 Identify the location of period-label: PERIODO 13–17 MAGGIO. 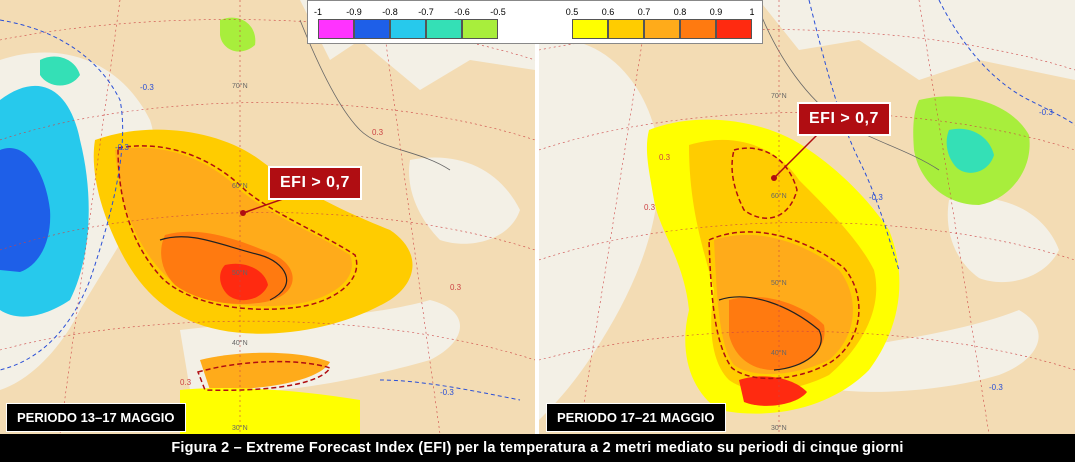
(96, 417).